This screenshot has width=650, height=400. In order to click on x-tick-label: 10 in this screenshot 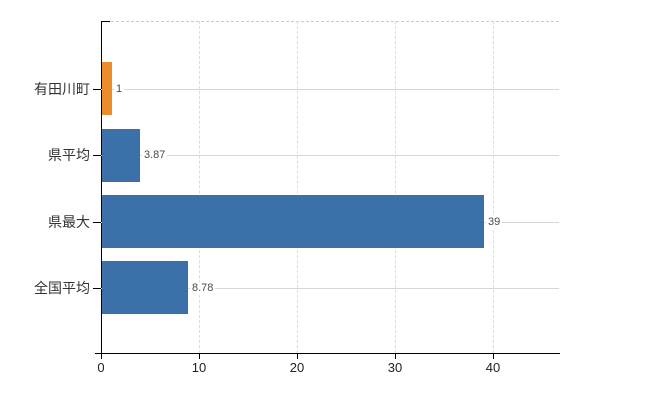, I will do `click(199, 367)`.